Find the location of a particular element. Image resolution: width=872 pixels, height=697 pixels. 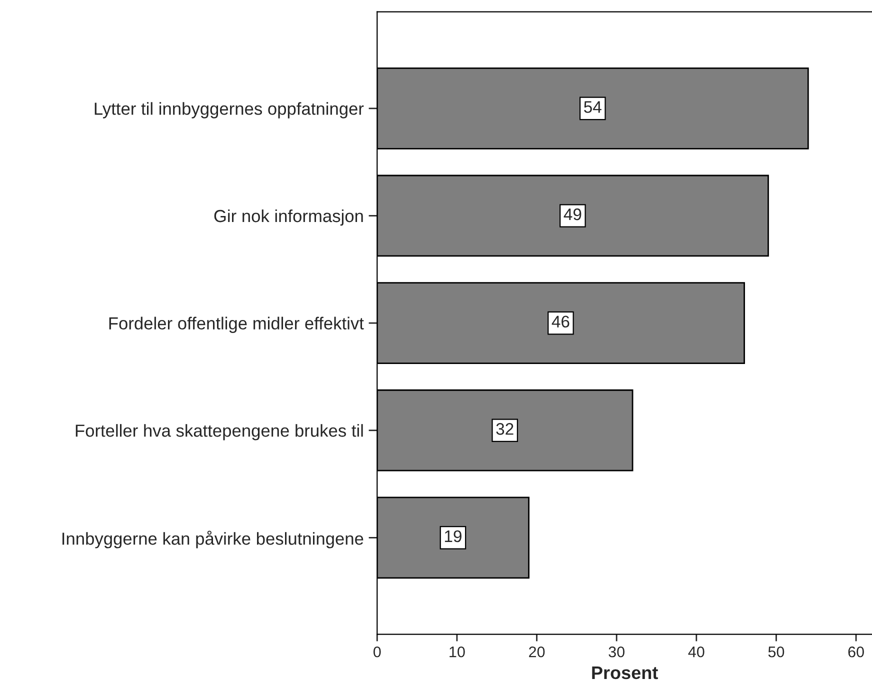

y-tick-label: Lytter til innbyggernes oppfatninger is located at coordinates (229, 110).